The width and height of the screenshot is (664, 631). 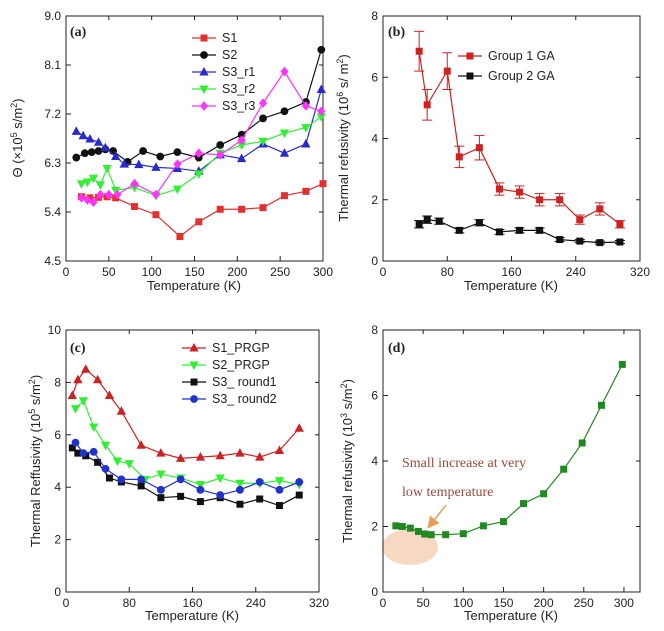 What do you see at coordinates (241, 365) in the screenshot?
I see `legend-label: S2_PRGP` at bounding box center [241, 365].